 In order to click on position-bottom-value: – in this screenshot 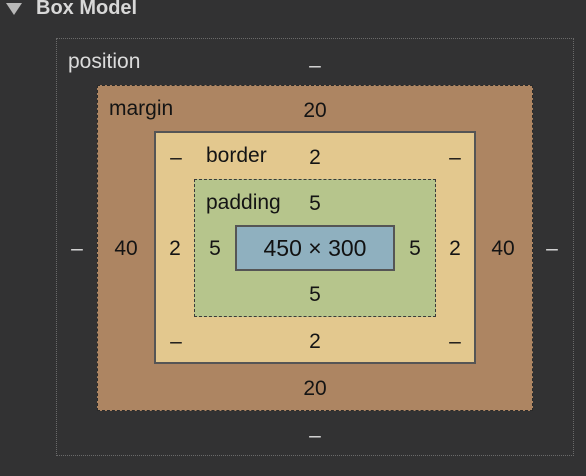, I will do `click(315, 435)`.